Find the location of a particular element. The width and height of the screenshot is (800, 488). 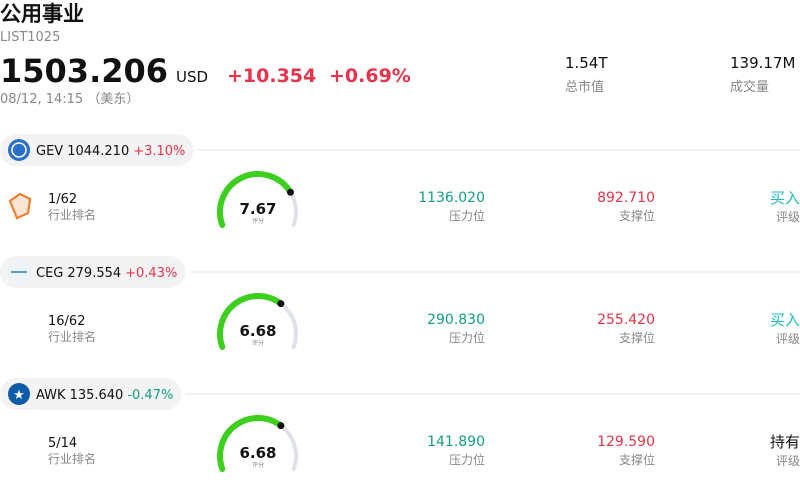

stock-change: -0.47% is located at coordinates (150, 395).